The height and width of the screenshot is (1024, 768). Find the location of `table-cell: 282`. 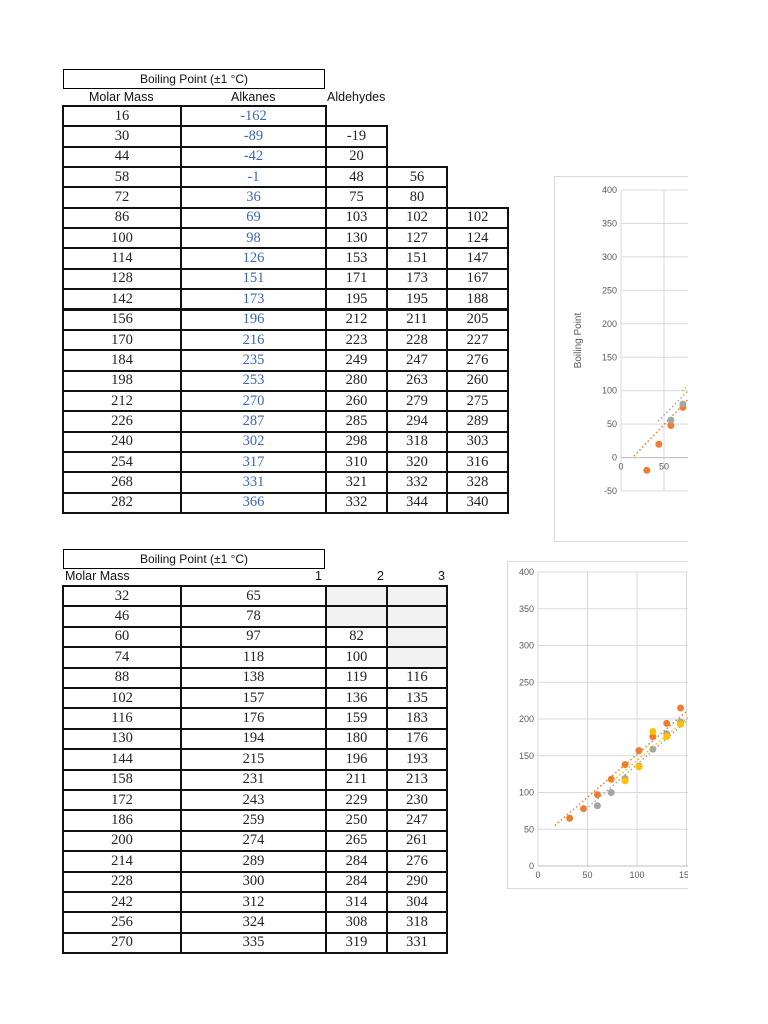

table-cell: 282 is located at coordinates (122, 502).